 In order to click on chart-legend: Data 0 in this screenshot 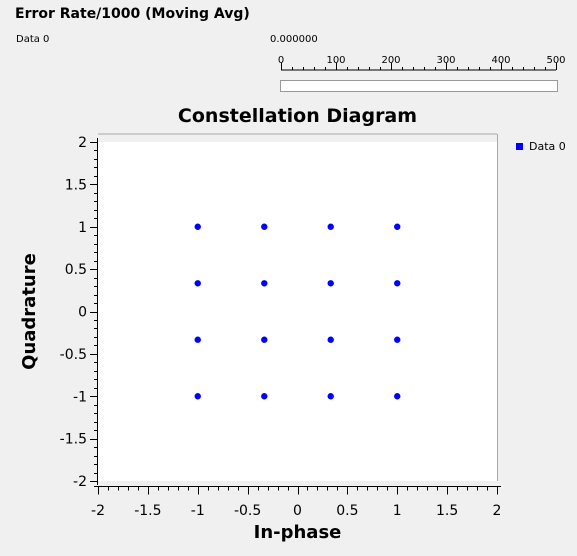, I will do `click(541, 146)`.